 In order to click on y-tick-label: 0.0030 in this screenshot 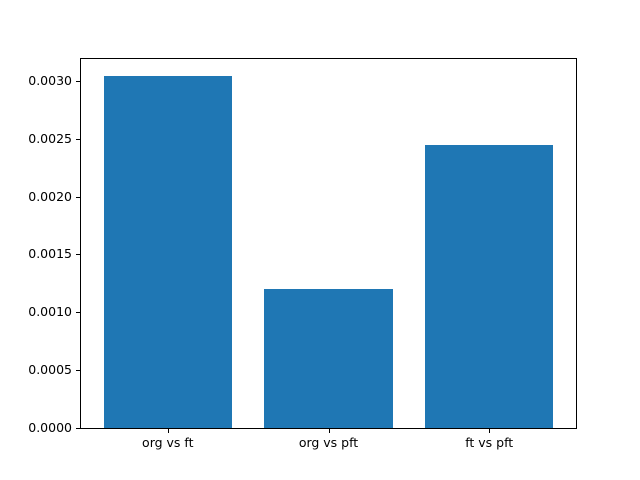, I will do `click(50, 80)`.